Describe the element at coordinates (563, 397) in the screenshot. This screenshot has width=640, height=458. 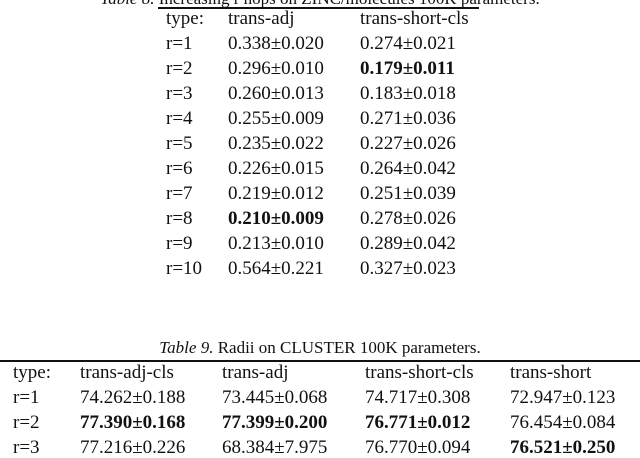
I see `table-cell: 72.947±0.123` at that location.